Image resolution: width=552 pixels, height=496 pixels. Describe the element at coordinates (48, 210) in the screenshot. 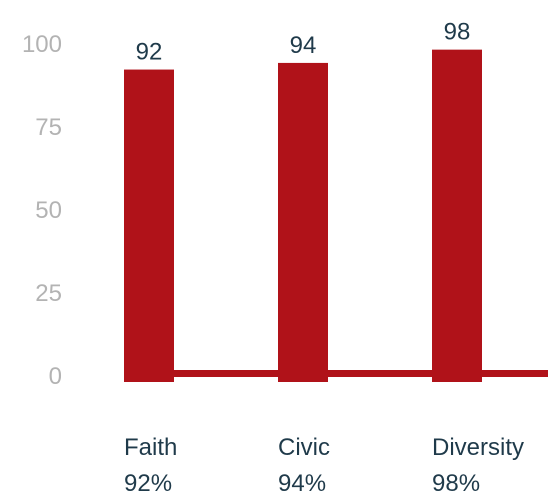

I see `y-tick-label-50: 50` at that location.